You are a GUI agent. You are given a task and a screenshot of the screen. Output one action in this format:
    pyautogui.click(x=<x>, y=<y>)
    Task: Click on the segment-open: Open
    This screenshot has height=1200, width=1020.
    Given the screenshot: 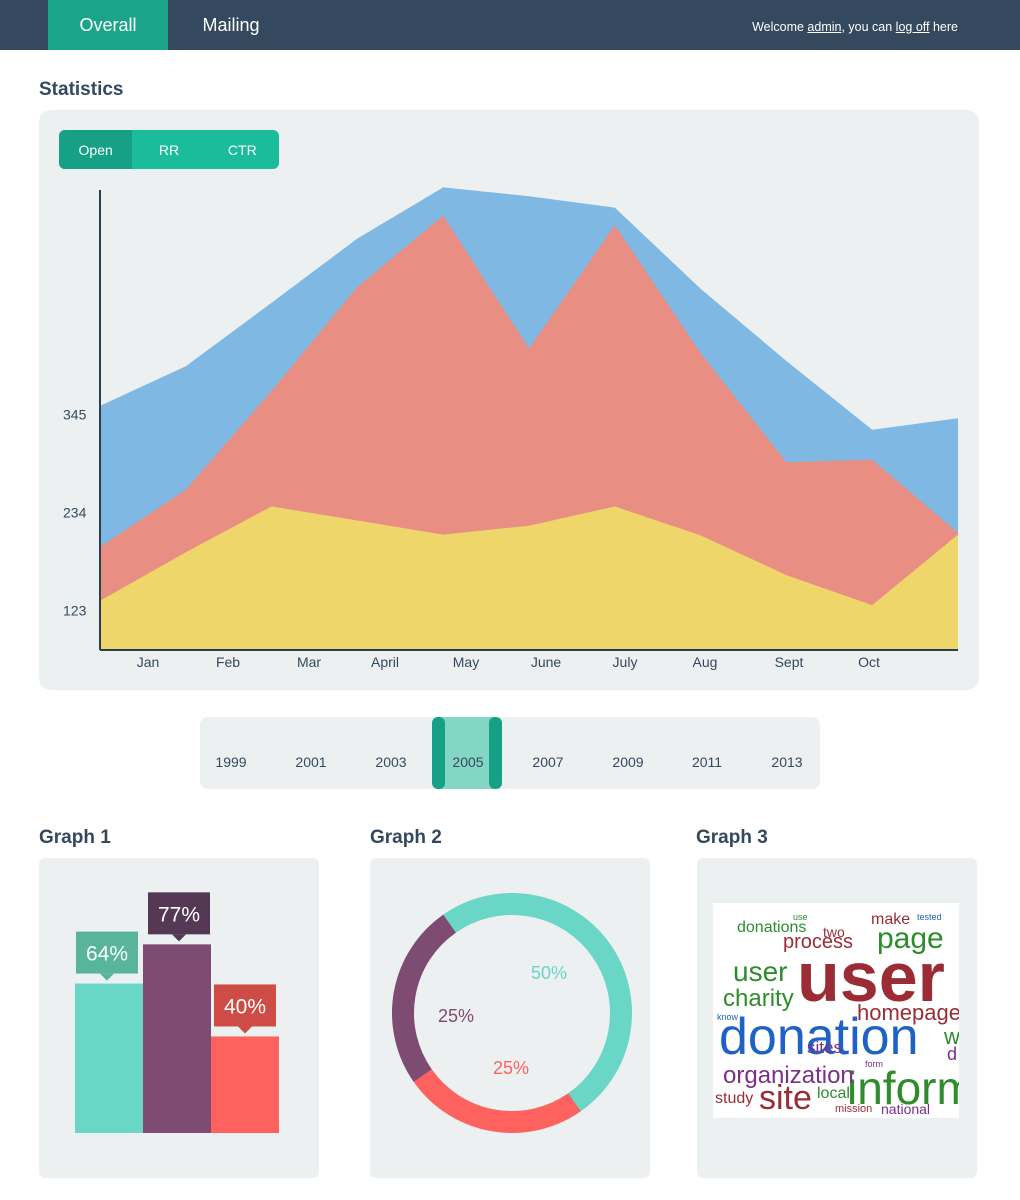 What is the action you would take?
    pyautogui.click(x=96, y=149)
    